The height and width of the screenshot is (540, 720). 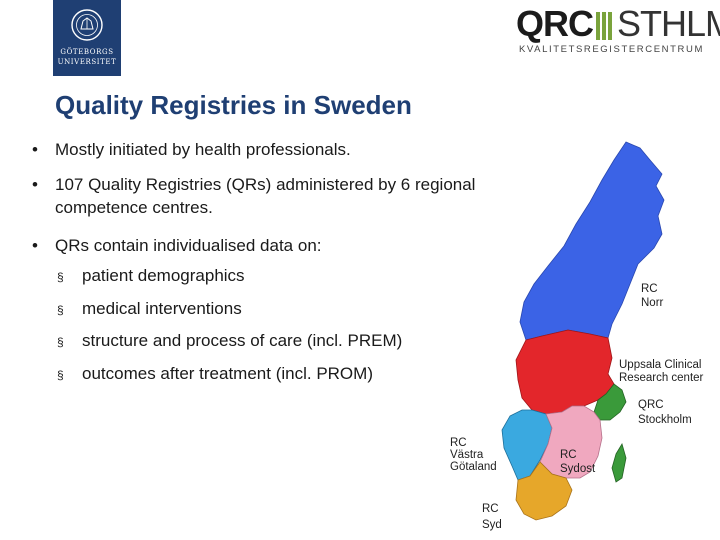 I want to click on sub-bullet-item: § outcomes after treatment (incl. PROM), so click(x=215, y=374).